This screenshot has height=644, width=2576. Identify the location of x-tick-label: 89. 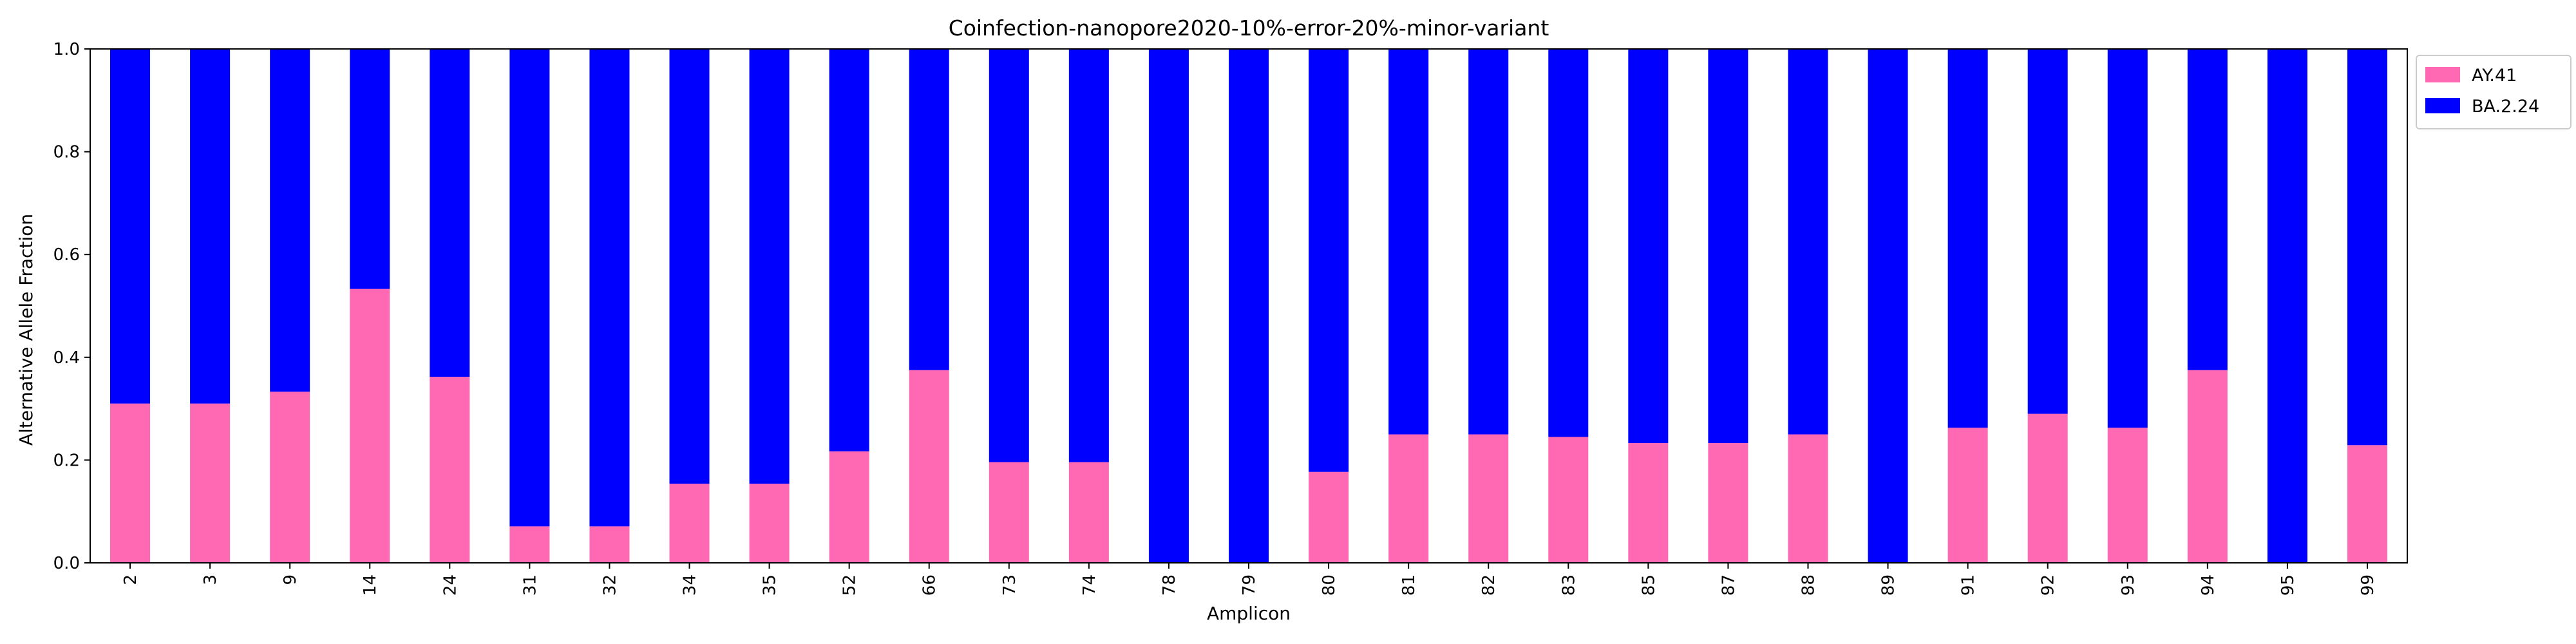
(1889, 585).